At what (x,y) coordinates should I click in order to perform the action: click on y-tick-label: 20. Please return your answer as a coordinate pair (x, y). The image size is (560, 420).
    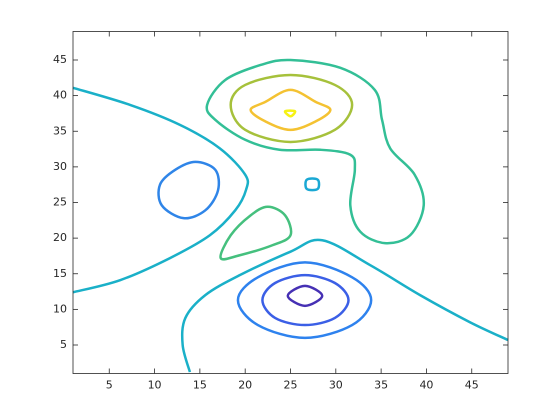
    Looking at the image, I should click on (60, 237).